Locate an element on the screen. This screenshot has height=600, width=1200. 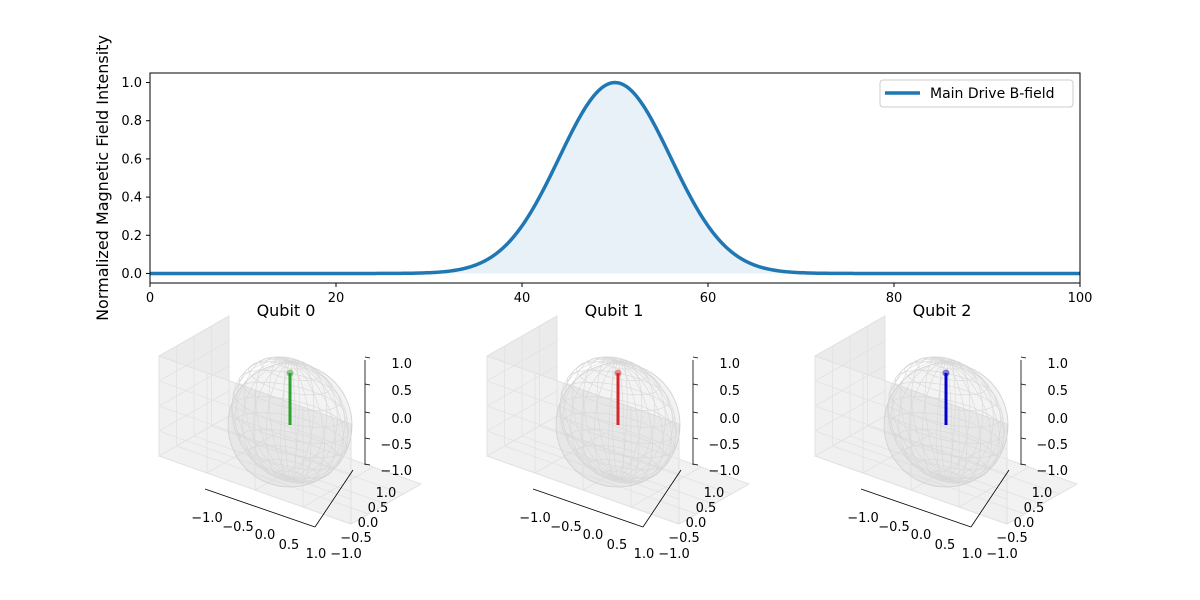
subplot-title: Qubit 2 is located at coordinates (942, 310).